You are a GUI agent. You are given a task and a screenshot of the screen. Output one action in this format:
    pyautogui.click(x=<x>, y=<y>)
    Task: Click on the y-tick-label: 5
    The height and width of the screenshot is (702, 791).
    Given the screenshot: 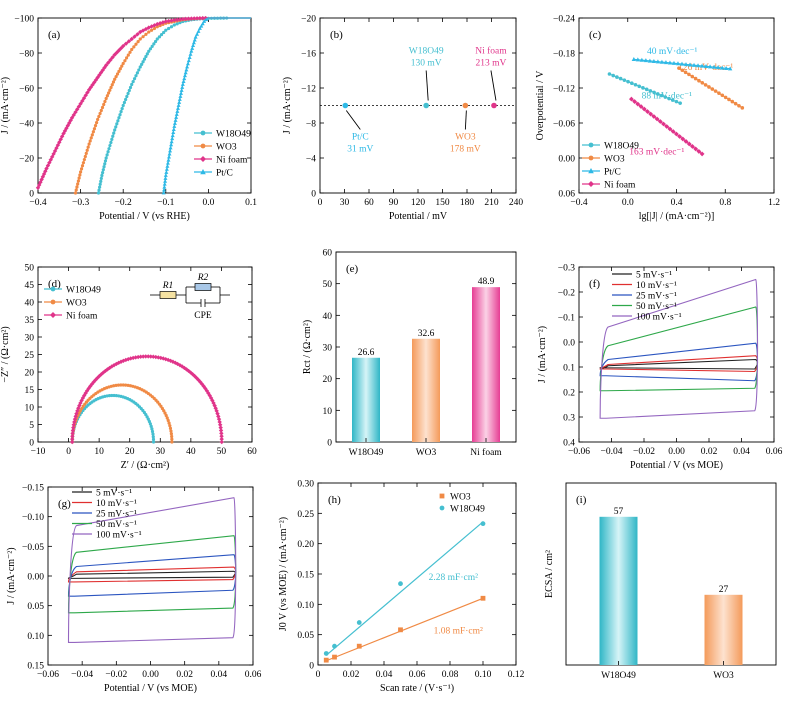 What is the action you would take?
    pyautogui.click(x=31, y=426)
    